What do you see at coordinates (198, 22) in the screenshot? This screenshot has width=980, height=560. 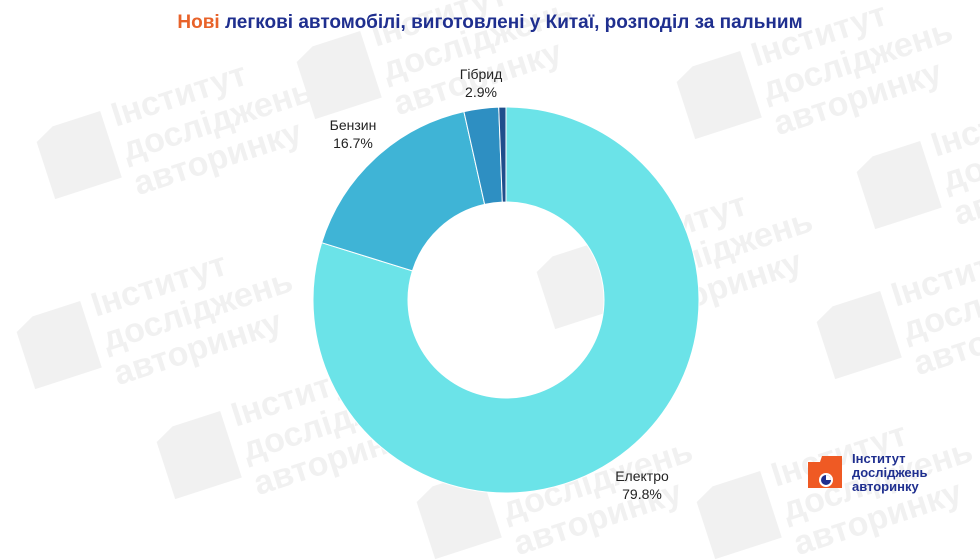 I see `title-accent: Нові` at bounding box center [198, 22].